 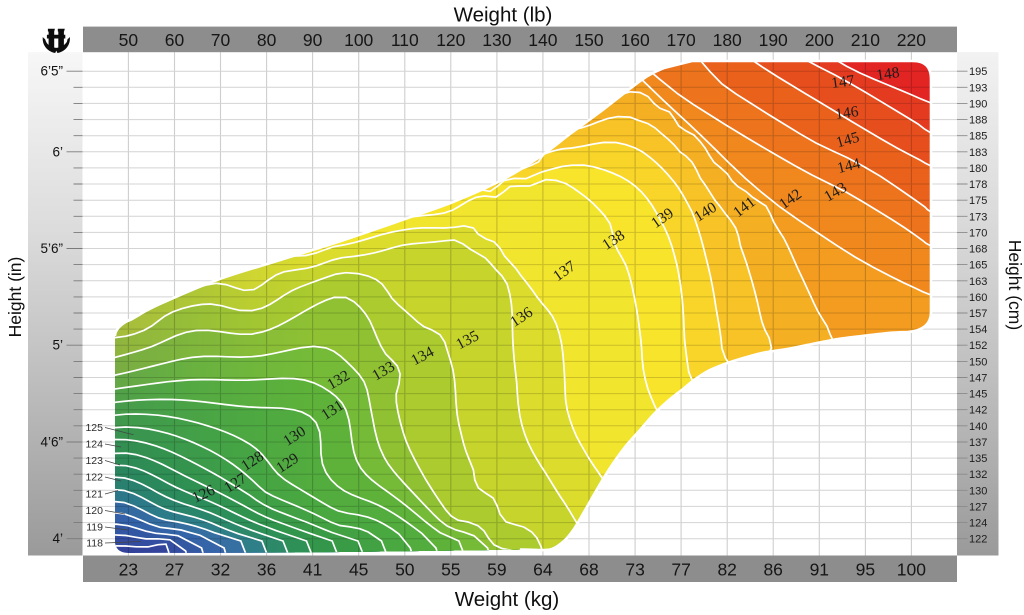 What do you see at coordinates (174, 570) in the screenshot?
I see `svg-text: 27` at bounding box center [174, 570].